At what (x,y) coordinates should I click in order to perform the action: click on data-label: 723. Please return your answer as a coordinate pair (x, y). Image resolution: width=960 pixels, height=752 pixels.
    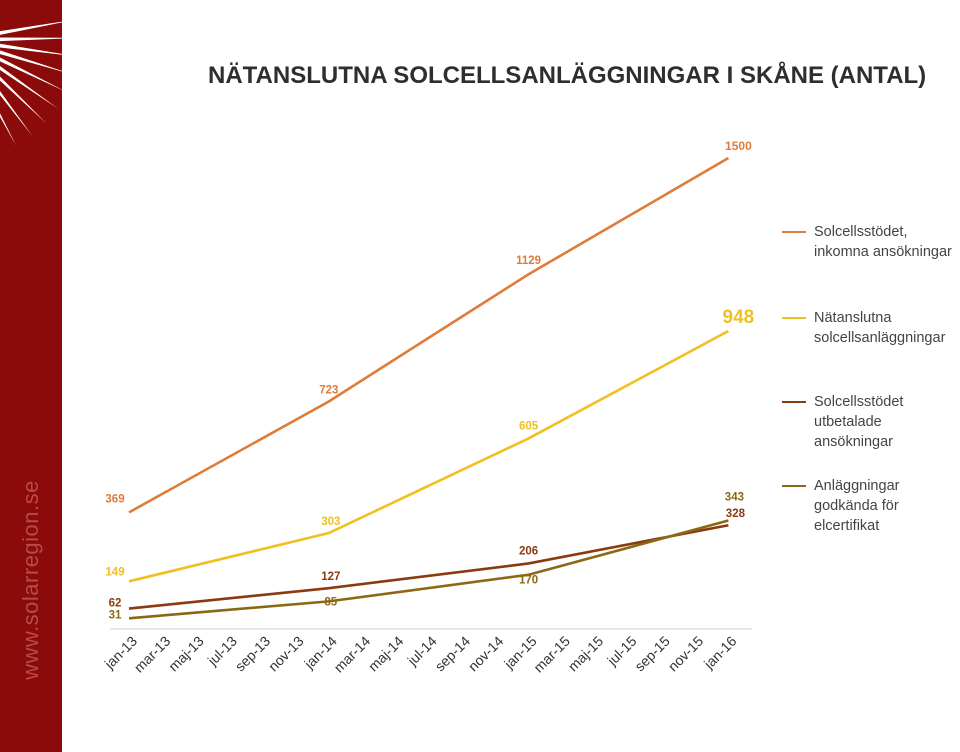
    Looking at the image, I should click on (328, 390).